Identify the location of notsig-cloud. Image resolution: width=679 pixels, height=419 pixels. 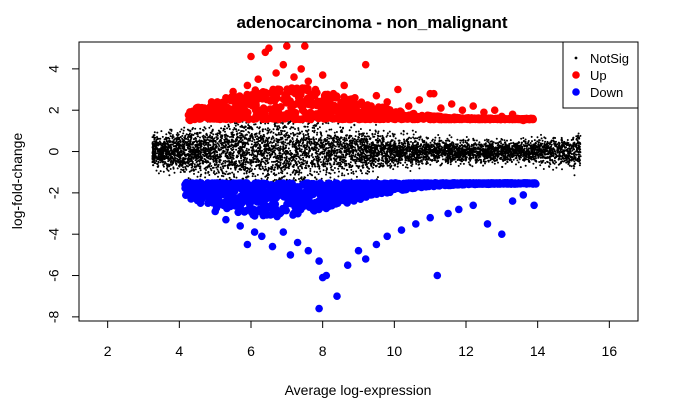
(367, 151).